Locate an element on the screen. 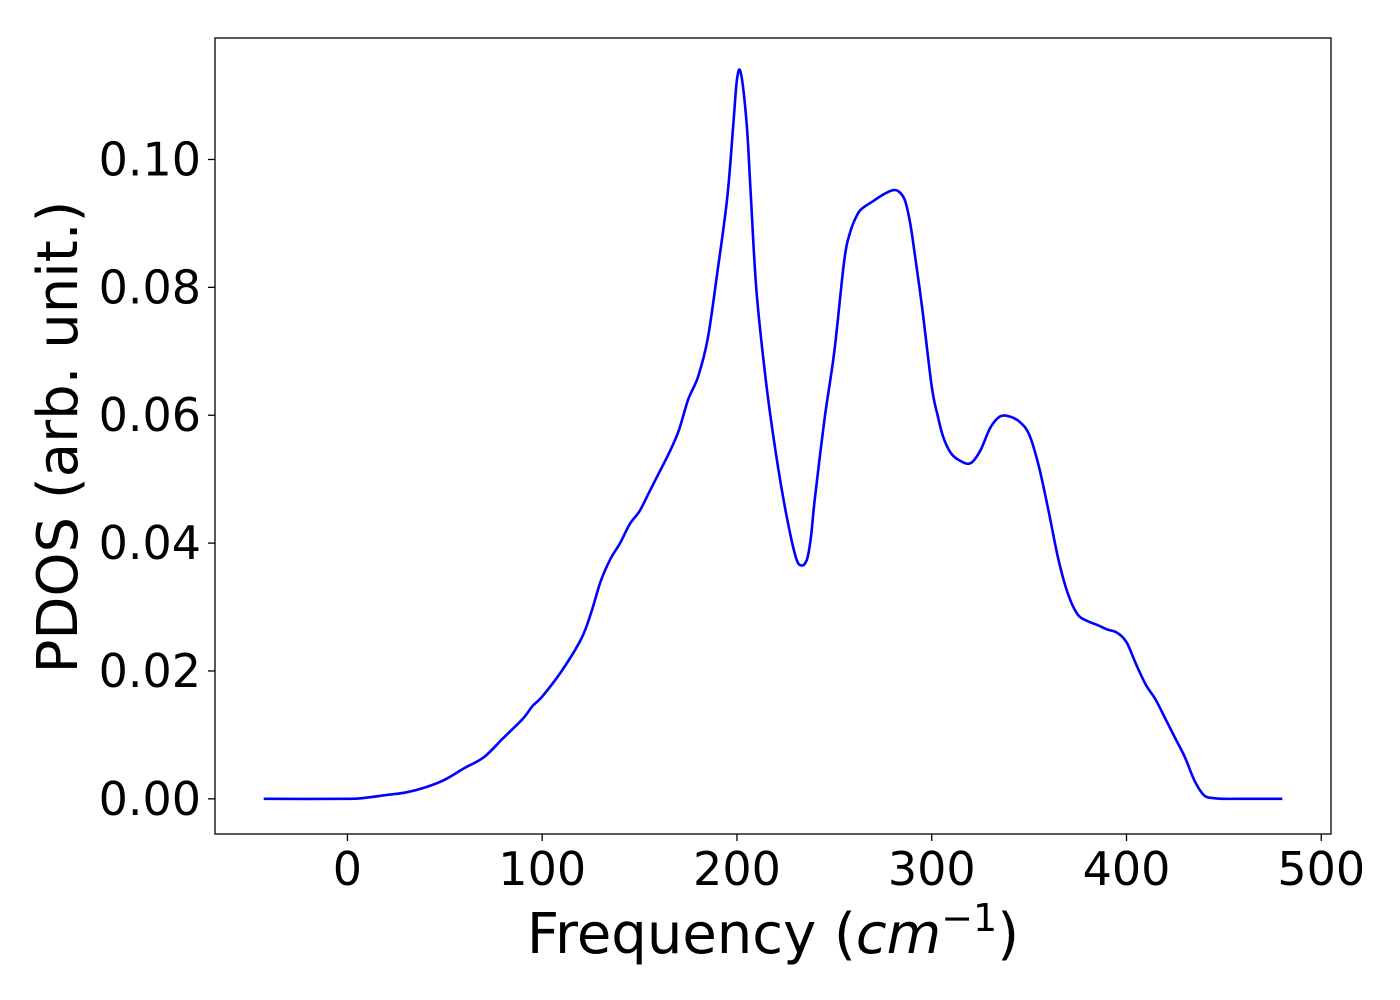  x-tick-label: 400 is located at coordinates (1127, 869).